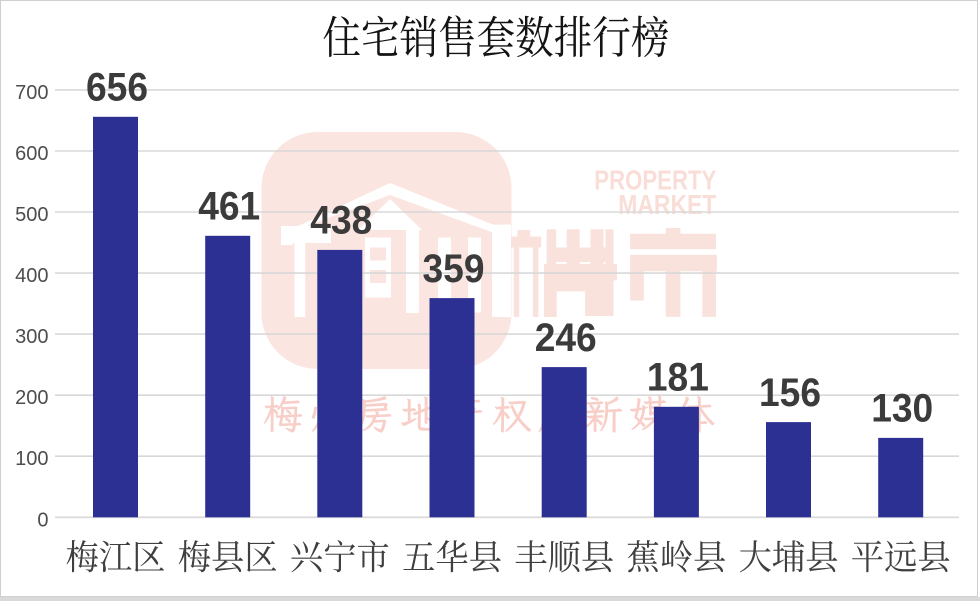  I want to click on svg-text: 461, so click(229, 207).